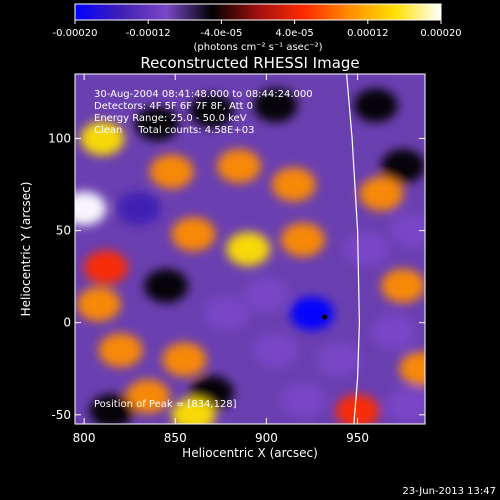 Image resolution: width=500 pixels, height=500 pixels. Describe the element at coordinates (175, 438) in the screenshot. I see `x-tick-label: 850` at that location.